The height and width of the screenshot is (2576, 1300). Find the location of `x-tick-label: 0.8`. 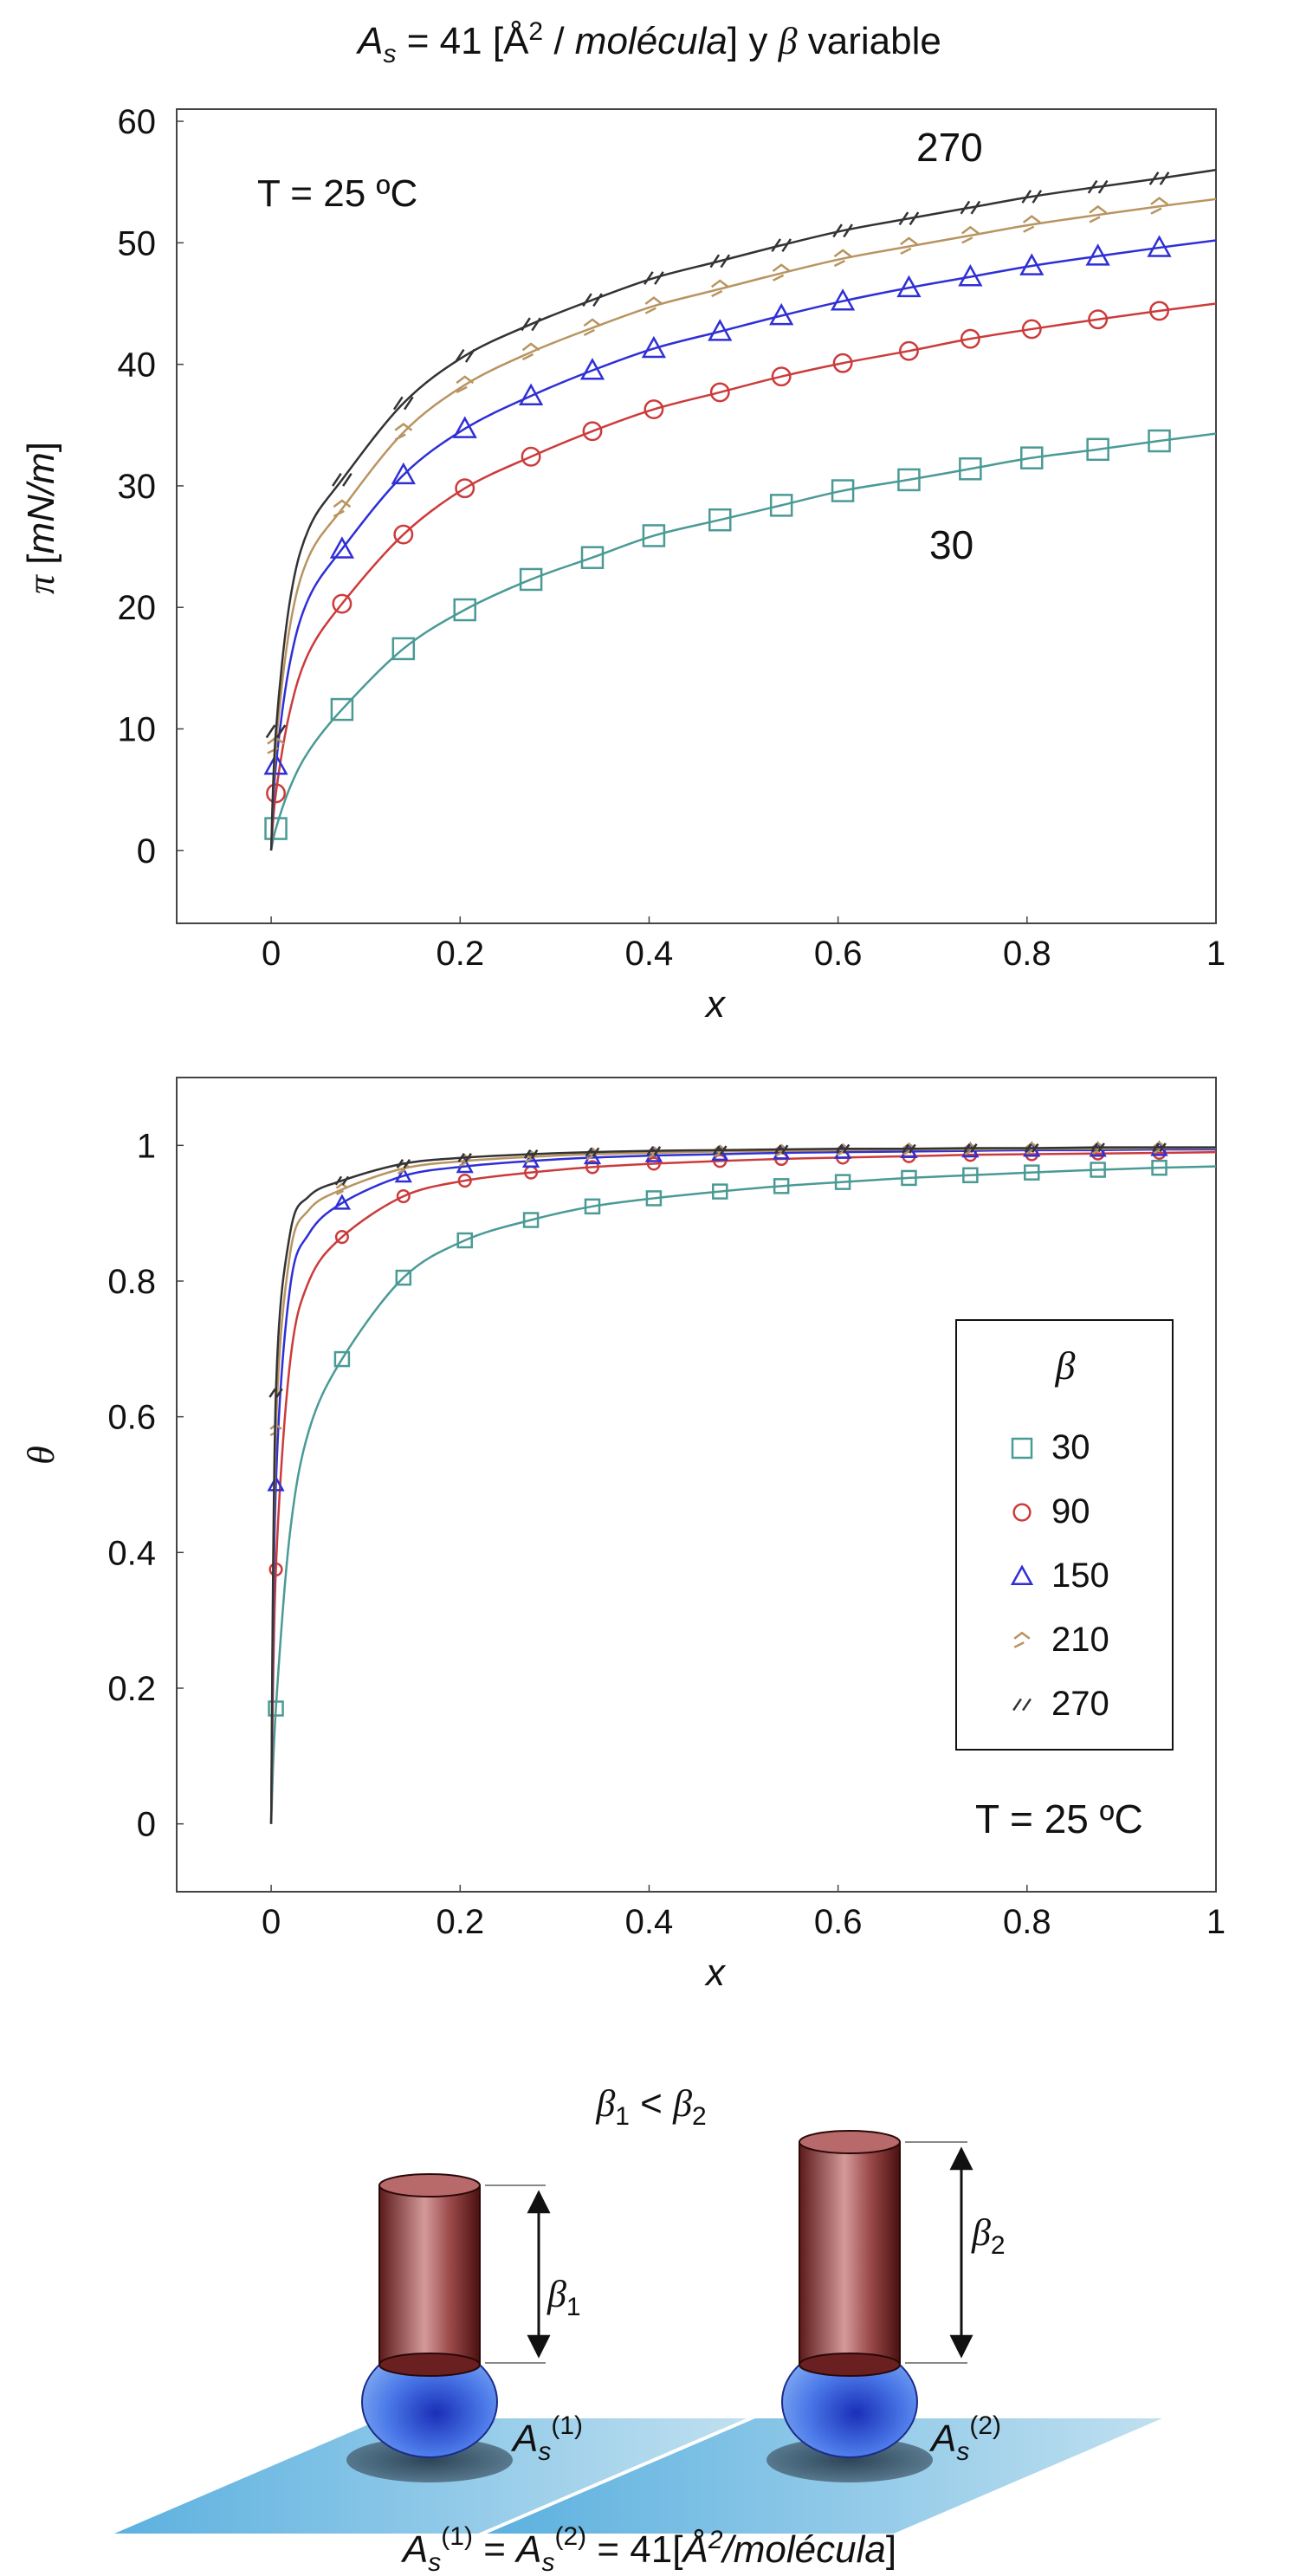

x-tick-label: 0.8 is located at coordinates (1027, 954).